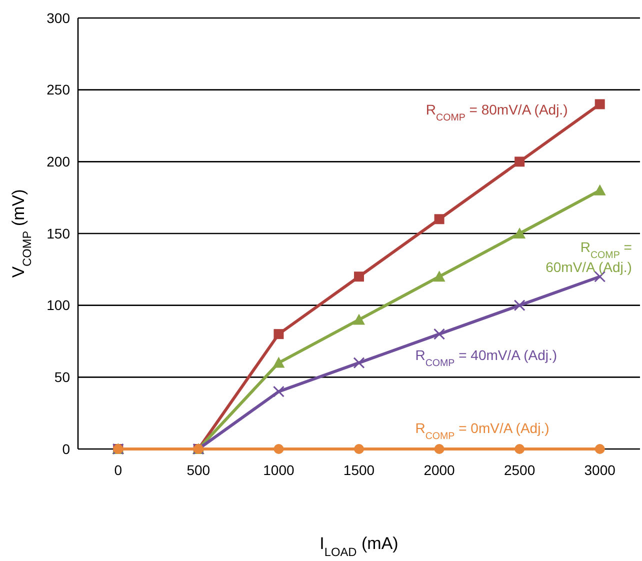  I want to click on y-tick-label: 150, so click(58, 233).